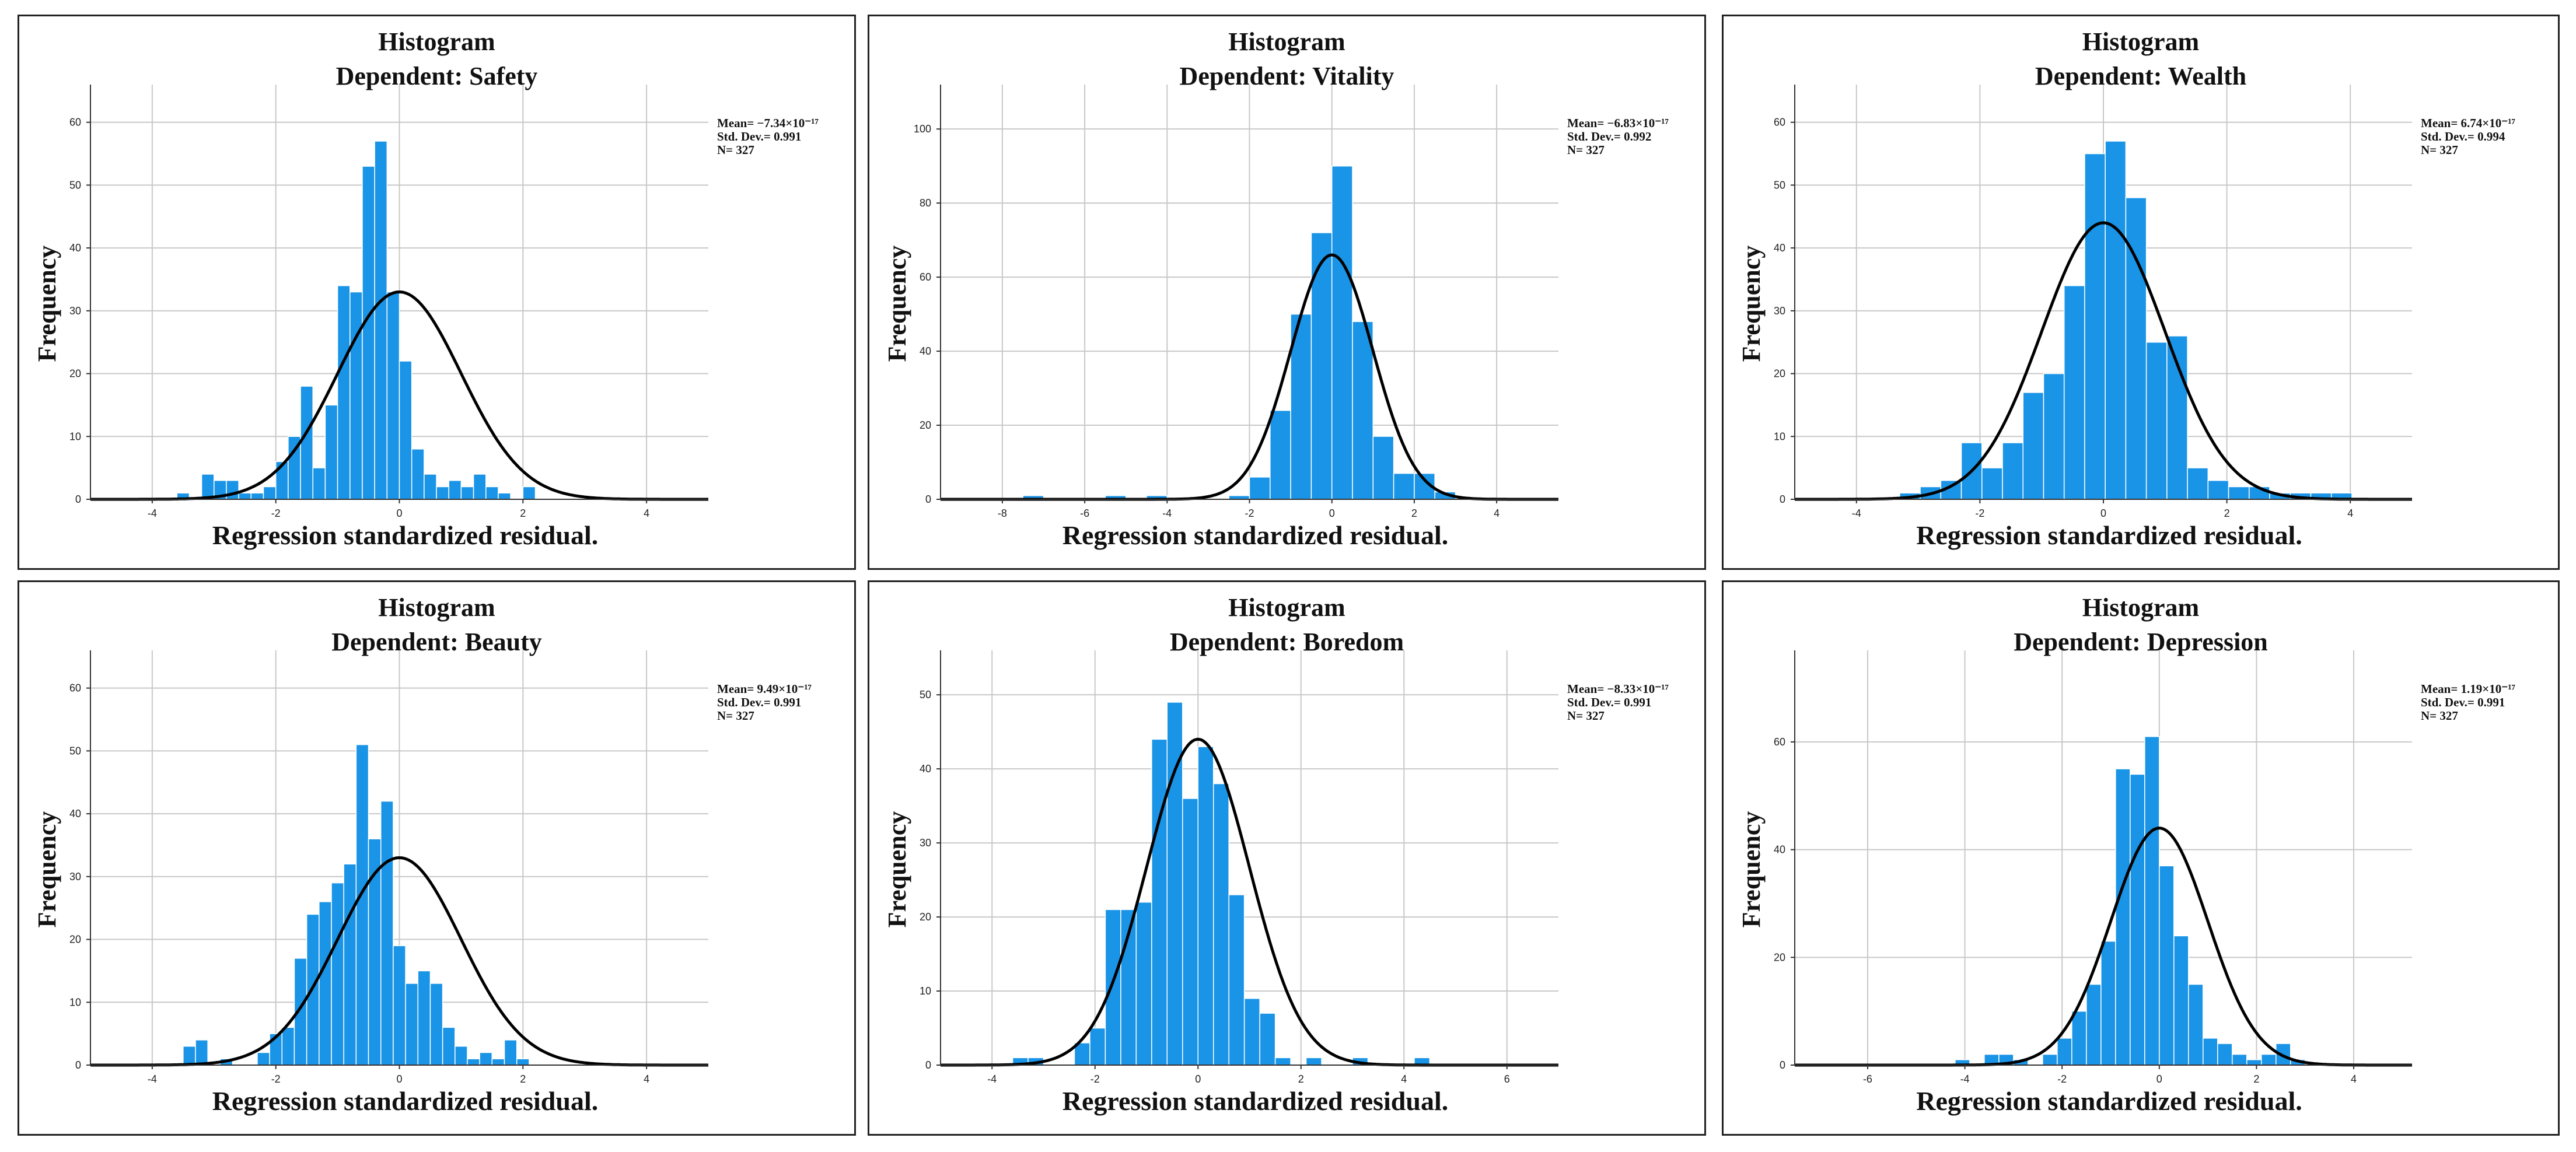 The width and height of the screenshot is (2576, 1152). I want to click on y-tick-label: 30, so click(75, 311).